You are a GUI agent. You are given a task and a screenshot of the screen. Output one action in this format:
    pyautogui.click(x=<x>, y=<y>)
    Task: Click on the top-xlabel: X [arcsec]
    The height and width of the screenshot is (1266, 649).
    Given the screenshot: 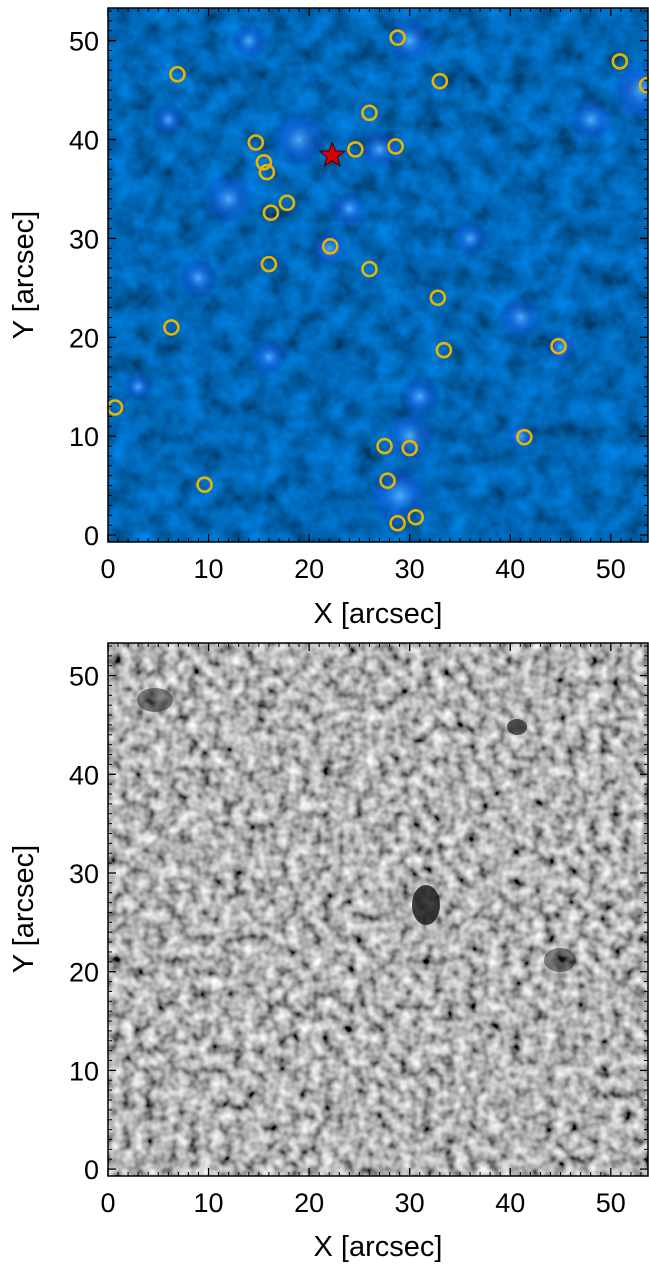 What is the action you would take?
    pyautogui.click(x=378, y=614)
    